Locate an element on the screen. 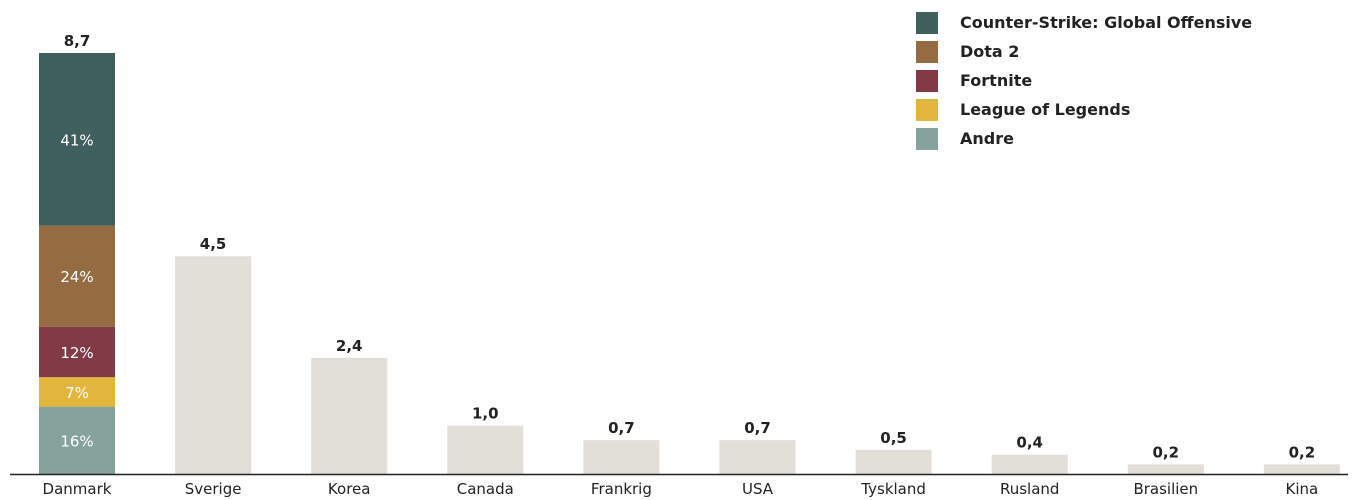 The image size is (1359, 500). data-label: 0,5 is located at coordinates (893, 438).